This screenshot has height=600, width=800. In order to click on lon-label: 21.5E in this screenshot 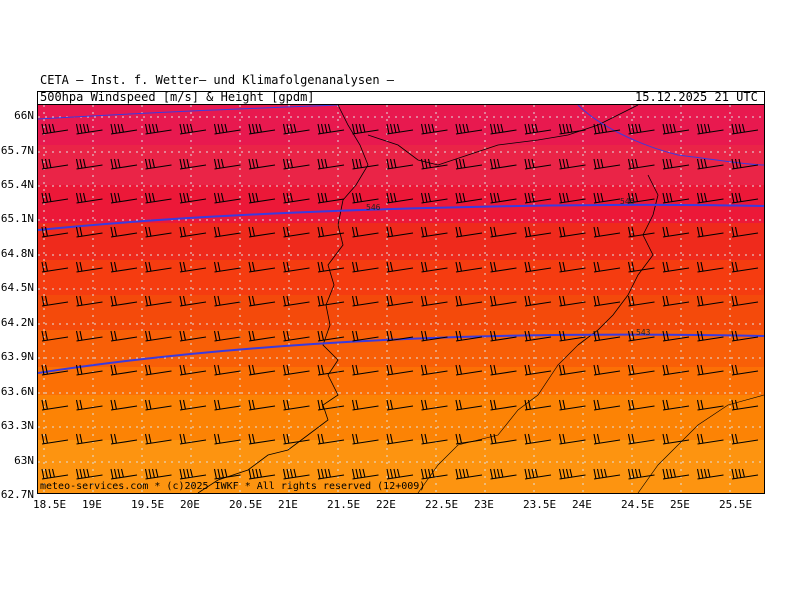, I will do `click(344, 504)`.